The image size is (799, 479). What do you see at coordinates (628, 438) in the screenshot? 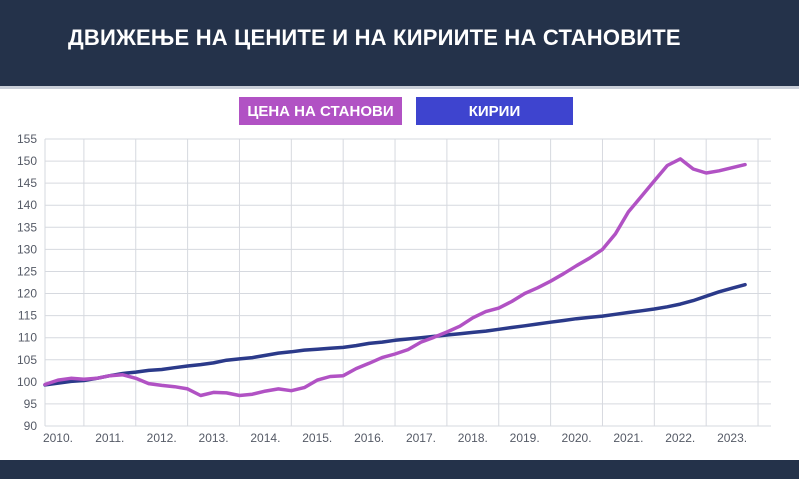
I see `x-tick-label: 2021.` at bounding box center [628, 438].